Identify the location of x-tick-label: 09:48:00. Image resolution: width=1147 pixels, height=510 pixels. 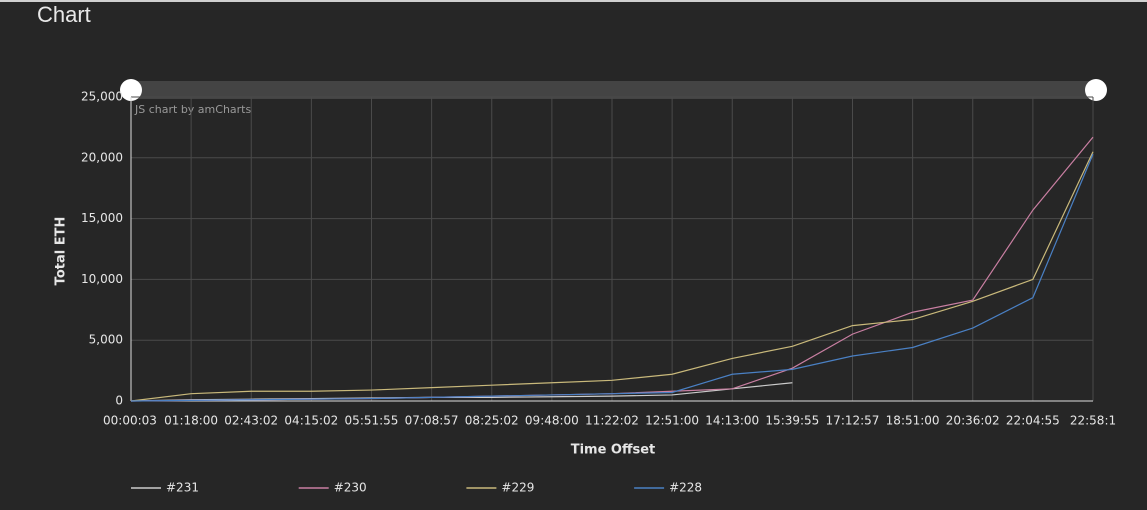
(552, 421).